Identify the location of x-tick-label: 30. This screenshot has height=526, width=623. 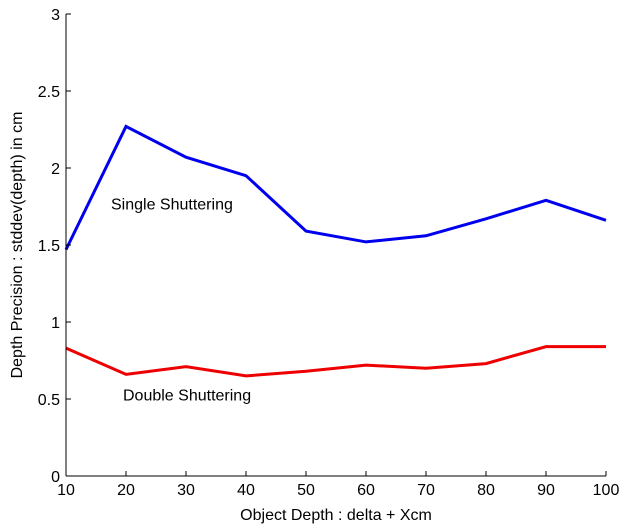
(186, 490).